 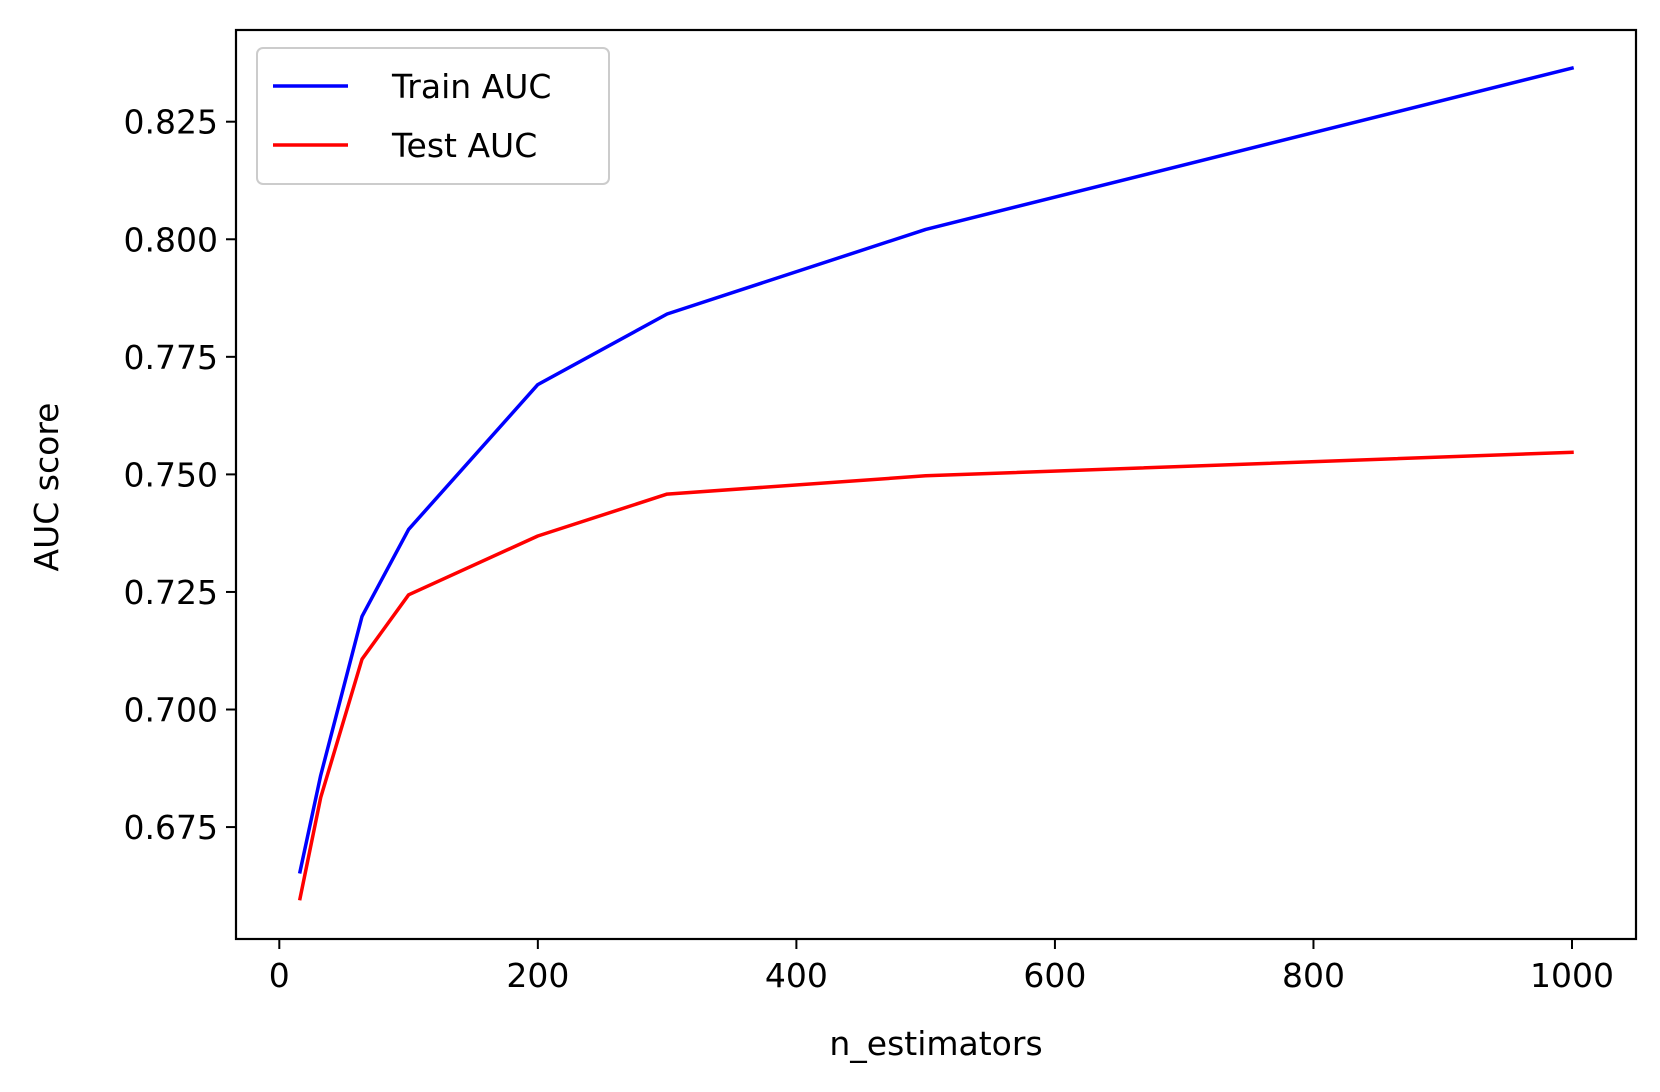 I want to click on legend-test-label: Test AUC, so click(x=464, y=145).